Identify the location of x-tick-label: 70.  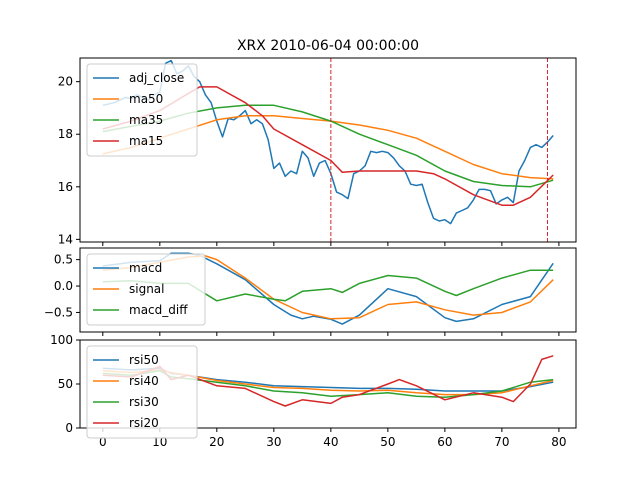
(501, 442).